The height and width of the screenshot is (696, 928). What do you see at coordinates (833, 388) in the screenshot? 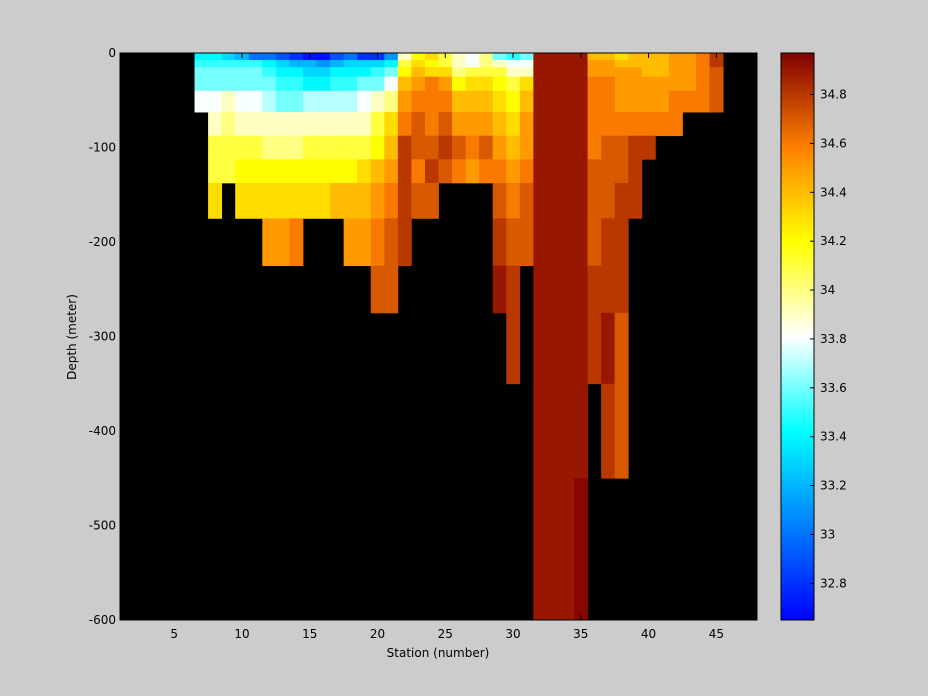
I see `colorbar-tick-label: 33.6` at bounding box center [833, 388].